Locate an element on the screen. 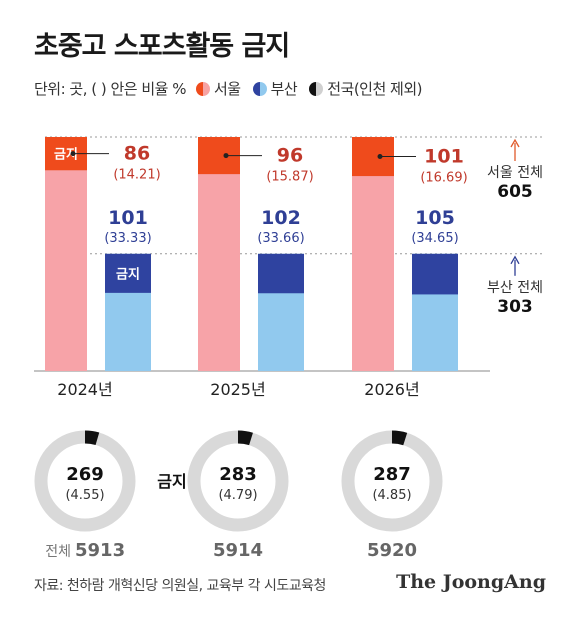 This screenshot has width=580, height=620. nation-ban-value-2: 287 is located at coordinates (392, 474).